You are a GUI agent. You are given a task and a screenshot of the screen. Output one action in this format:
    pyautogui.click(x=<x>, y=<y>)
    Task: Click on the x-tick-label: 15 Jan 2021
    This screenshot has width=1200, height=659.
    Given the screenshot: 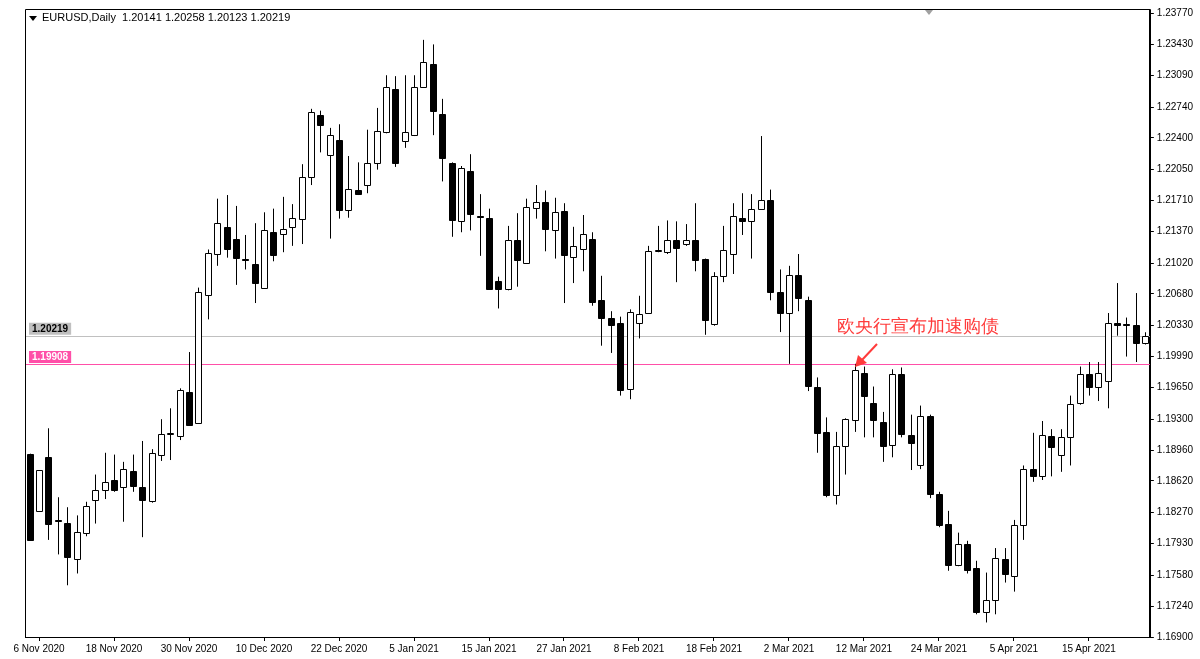 What is the action you would take?
    pyautogui.click(x=489, y=648)
    